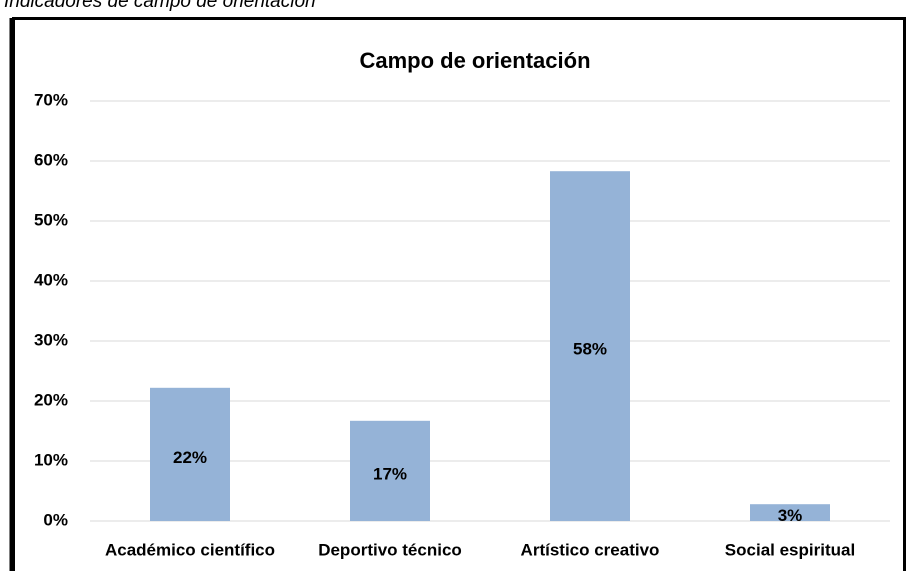  What do you see at coordinates (390, 549) in the screenshot?
I see `x-tick-label: Deportivo técnico` at bounding box center [390, 549].